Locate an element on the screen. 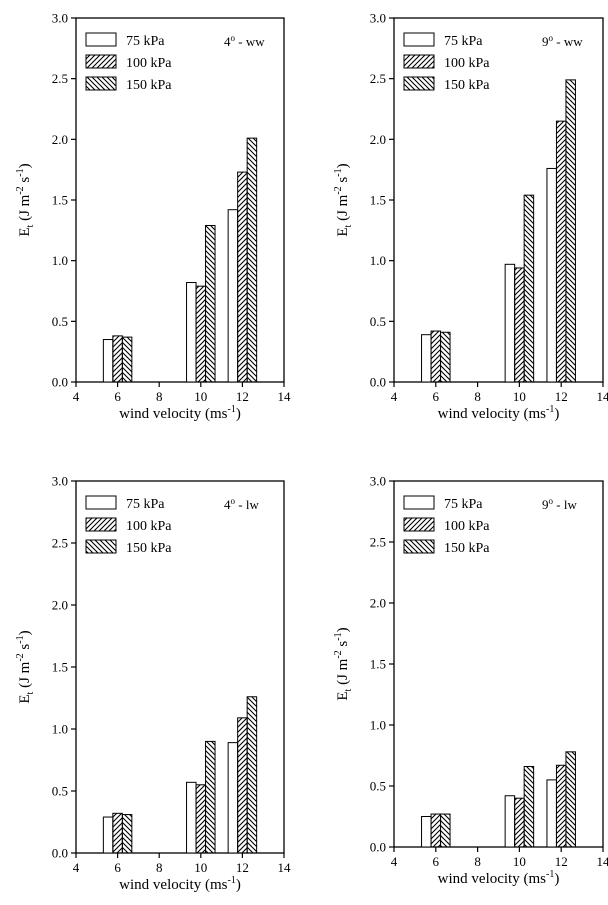 The width and height of the screenshot is (608, 905). panel-annotation: 4o - ww is located at coordinates (244, 41).